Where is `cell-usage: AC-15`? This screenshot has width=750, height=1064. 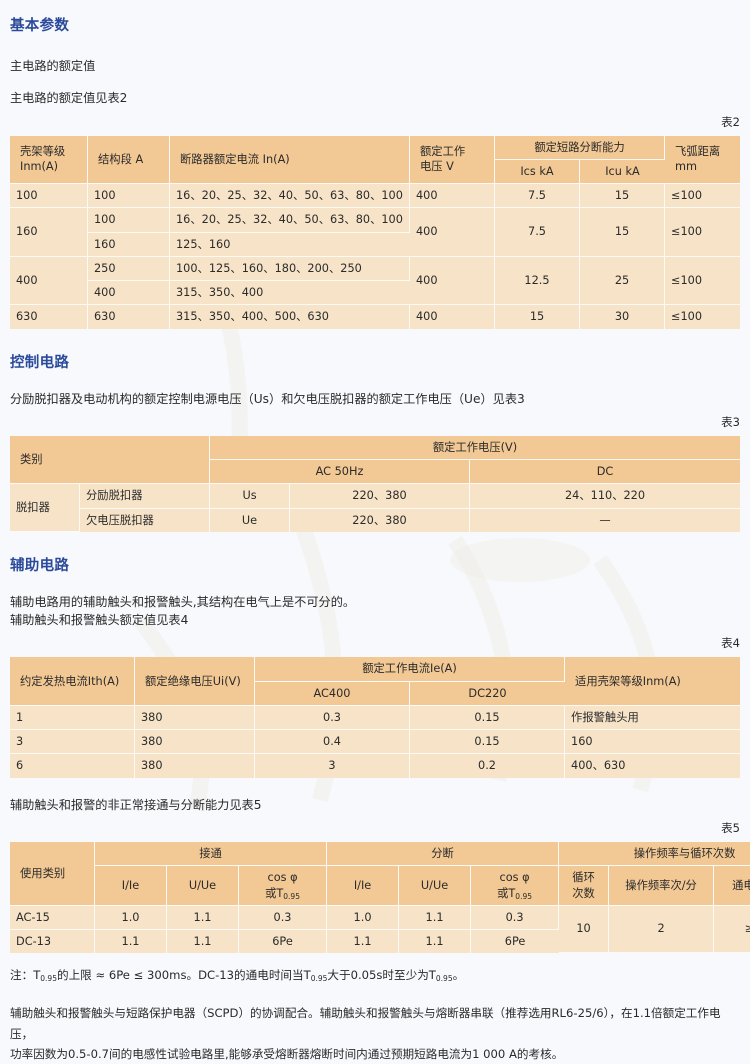
cell-usage: AC-15 is located at coordinates (52, 918).